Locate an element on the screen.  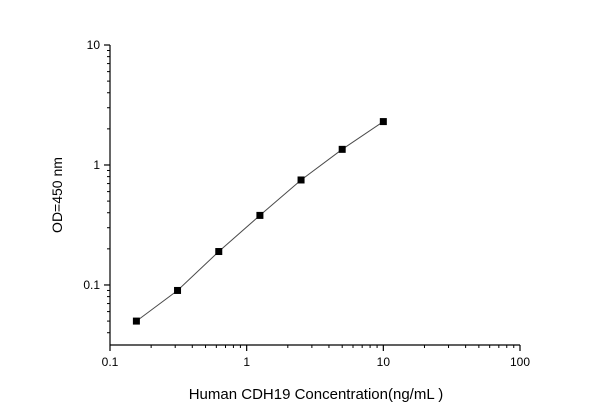
y-tick-label: 10 is located at coordinates (94, 45).